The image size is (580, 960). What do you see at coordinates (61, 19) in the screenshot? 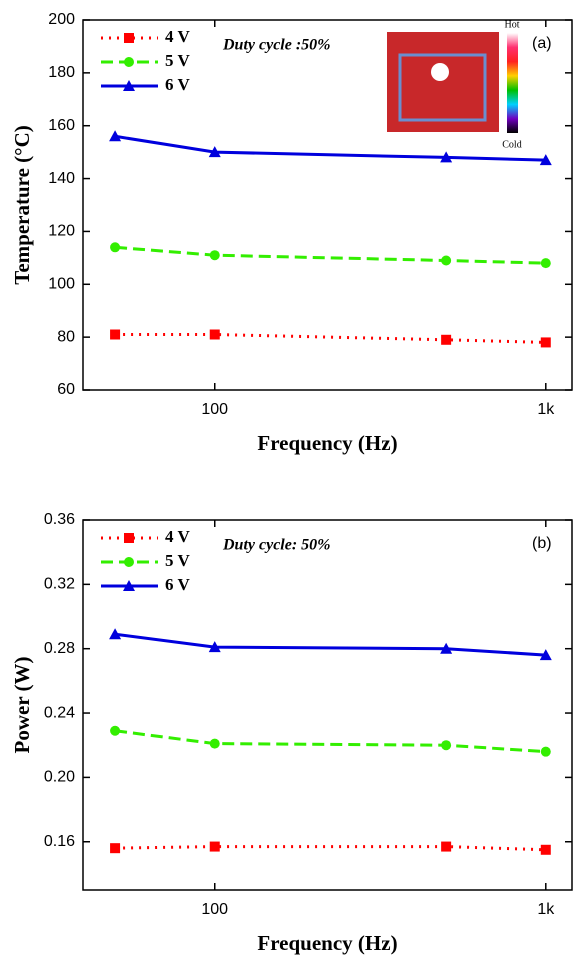
I see `y-tick-label: 200` at bounding box center [61, 19].